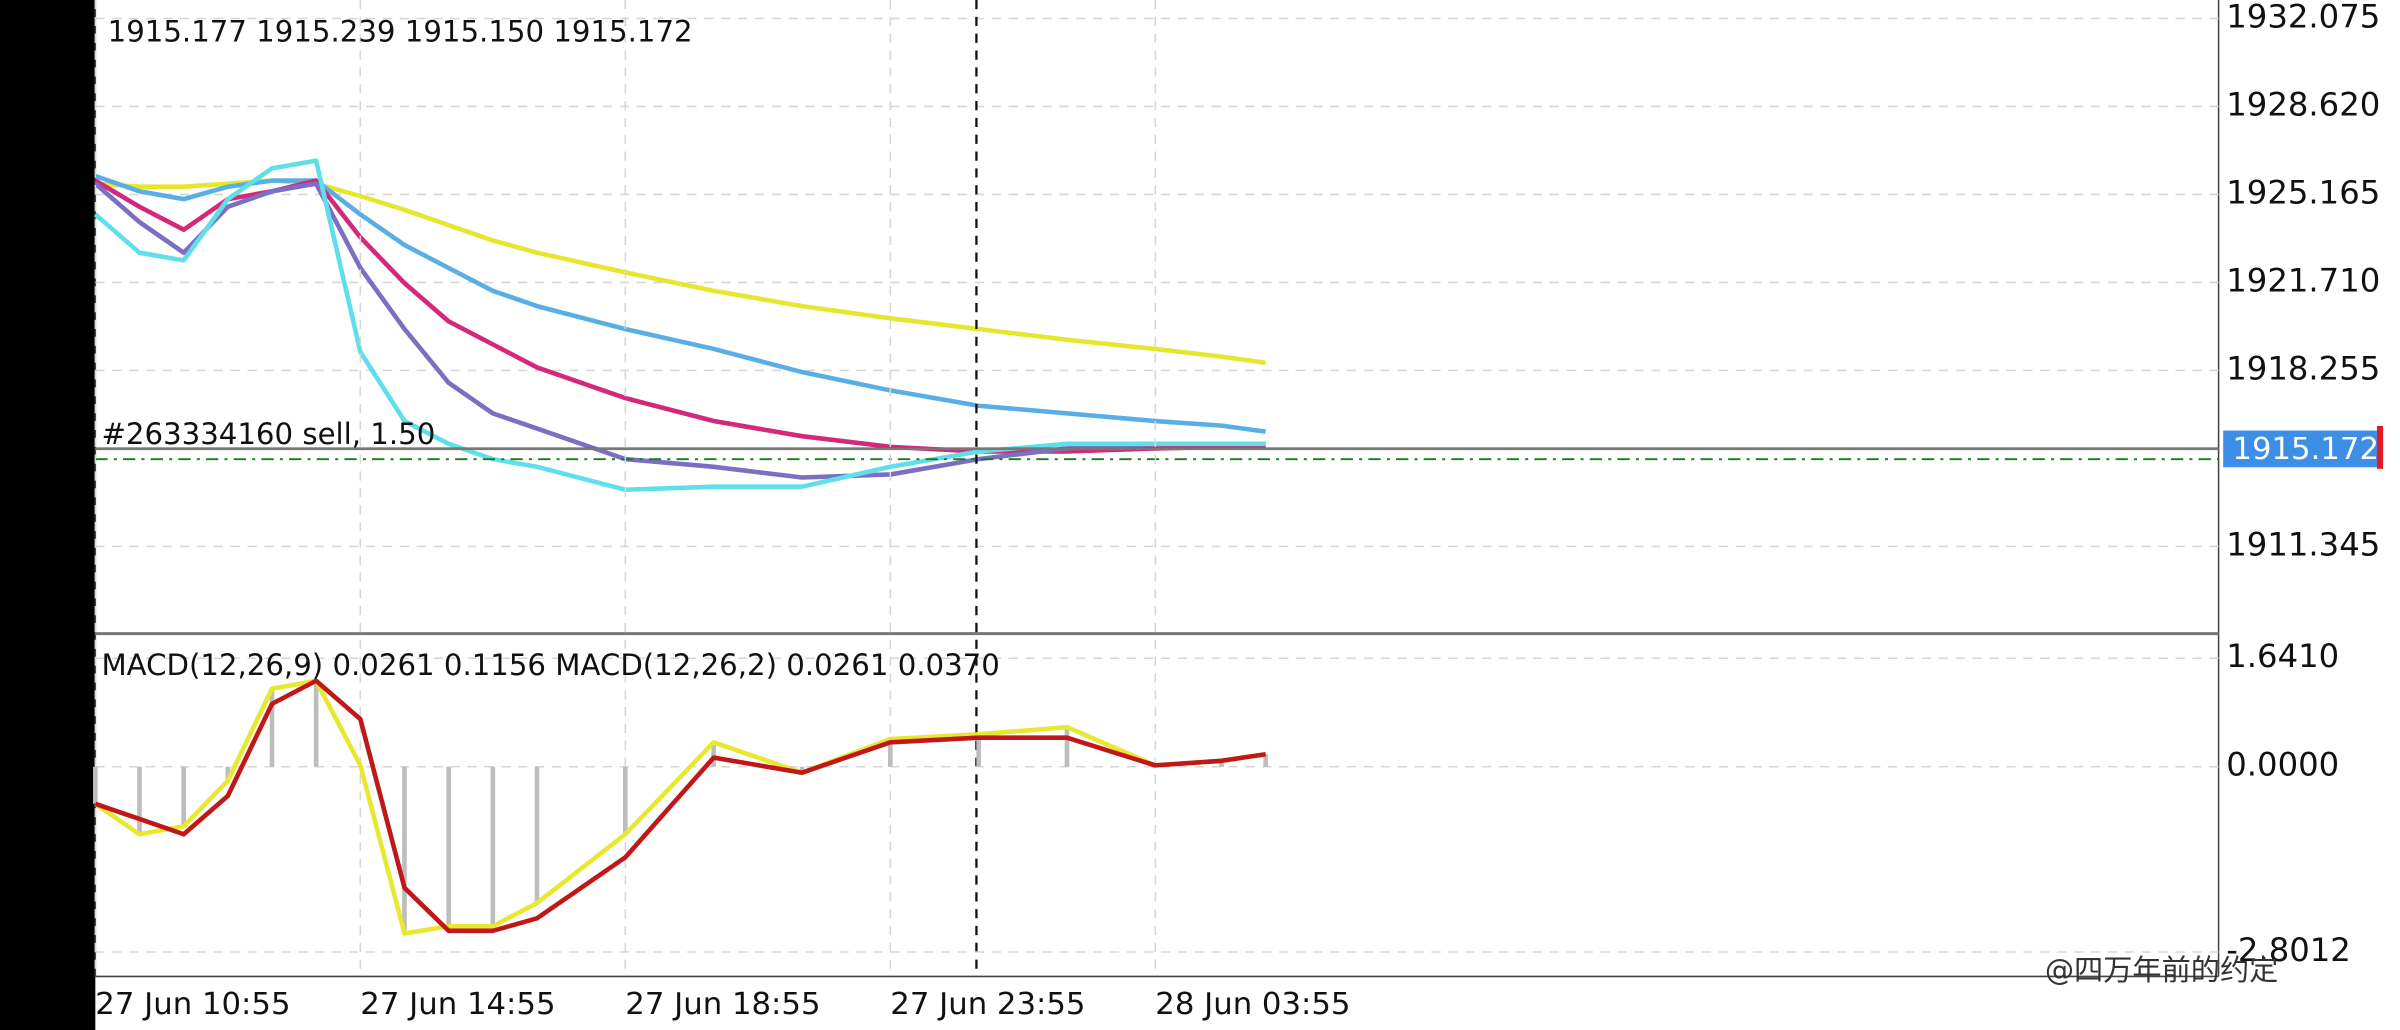 This screenshot has height=1030, width=2400. I want to click on y-tick-label: -2.8012, so click(2288, 950).